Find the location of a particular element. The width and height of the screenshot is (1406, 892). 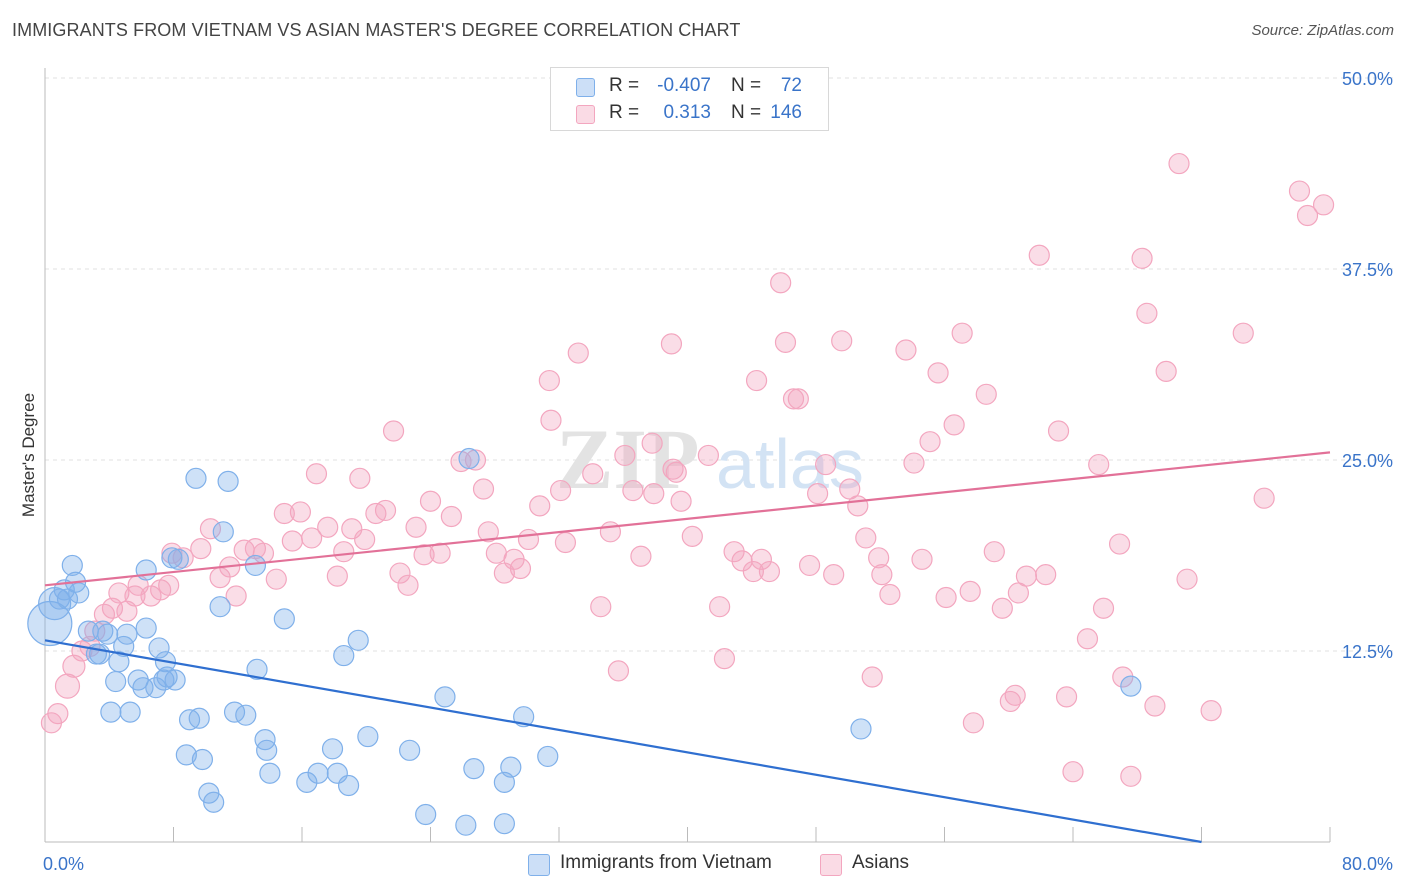

series-legend: Immigrants from Vietnam Asians is located at coordinates (703, 865).